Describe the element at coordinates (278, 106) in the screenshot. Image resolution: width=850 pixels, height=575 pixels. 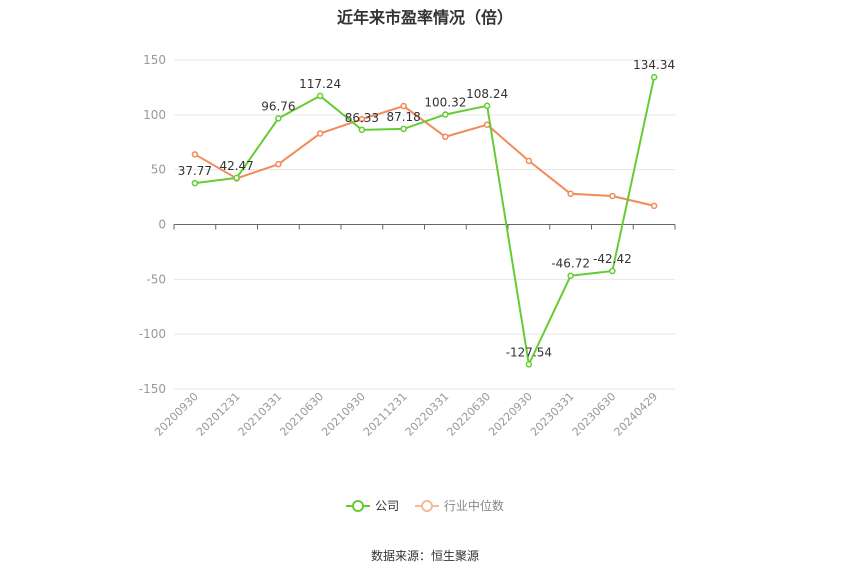
I see `company-data-label: 96.76` at that location.